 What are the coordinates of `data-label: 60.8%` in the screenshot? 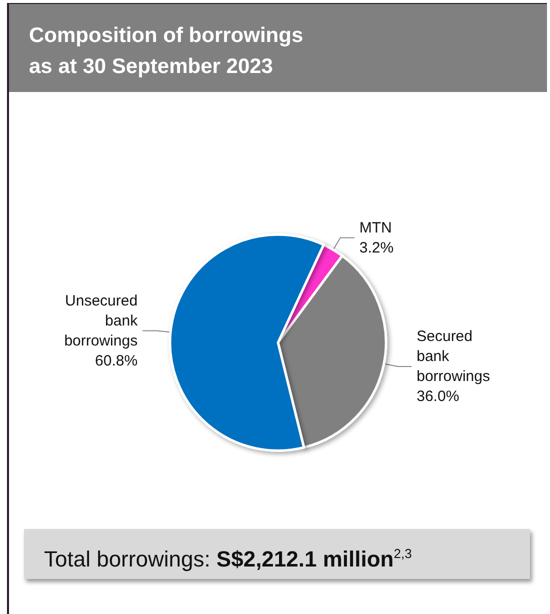 It's located at (116, 361).